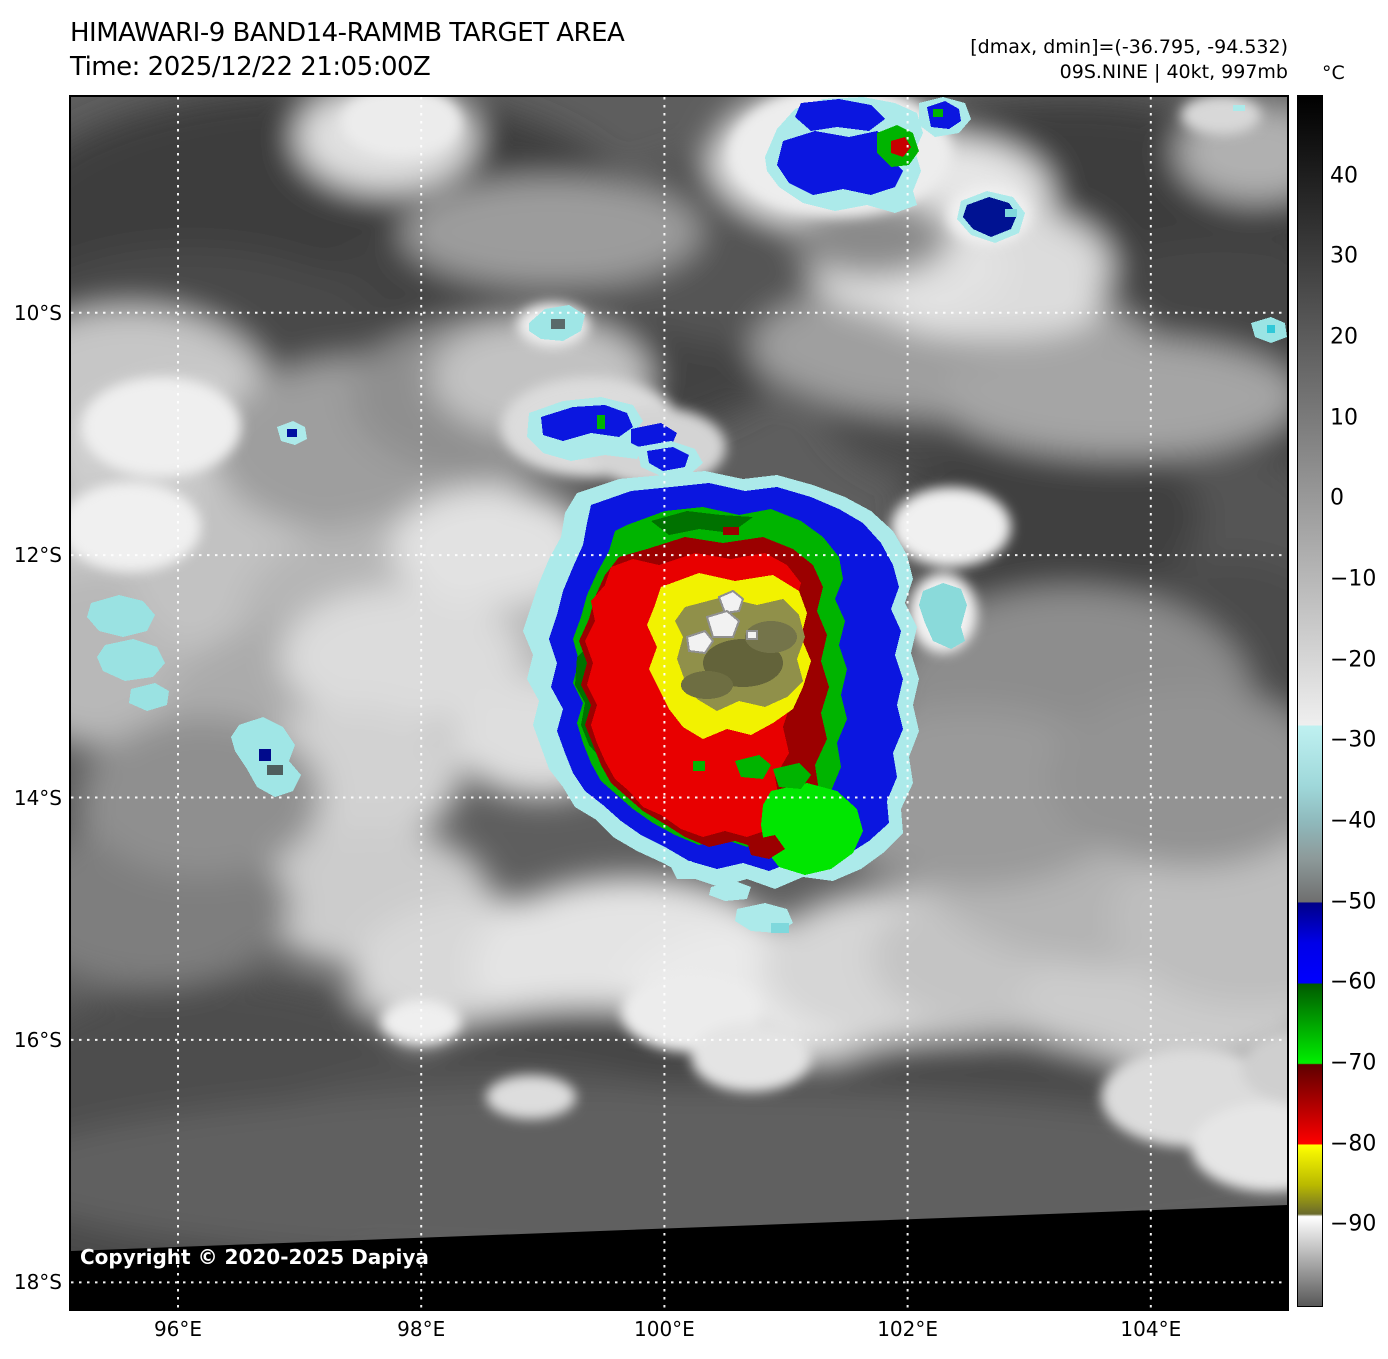 The image size is (1388, 1359). Describe the element at coordinates (1129, 47) in the screenshot. I see `dmax-dmin-annotation: [dmax, dmin]=(-36.795, -94.532)` at that location.